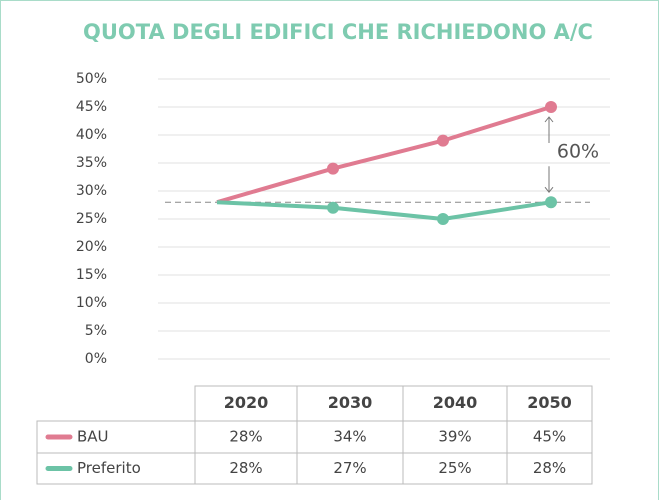 This screenshot has width=659, height=500. I want to click on y-tick-label: 5%, so click(96, 331).